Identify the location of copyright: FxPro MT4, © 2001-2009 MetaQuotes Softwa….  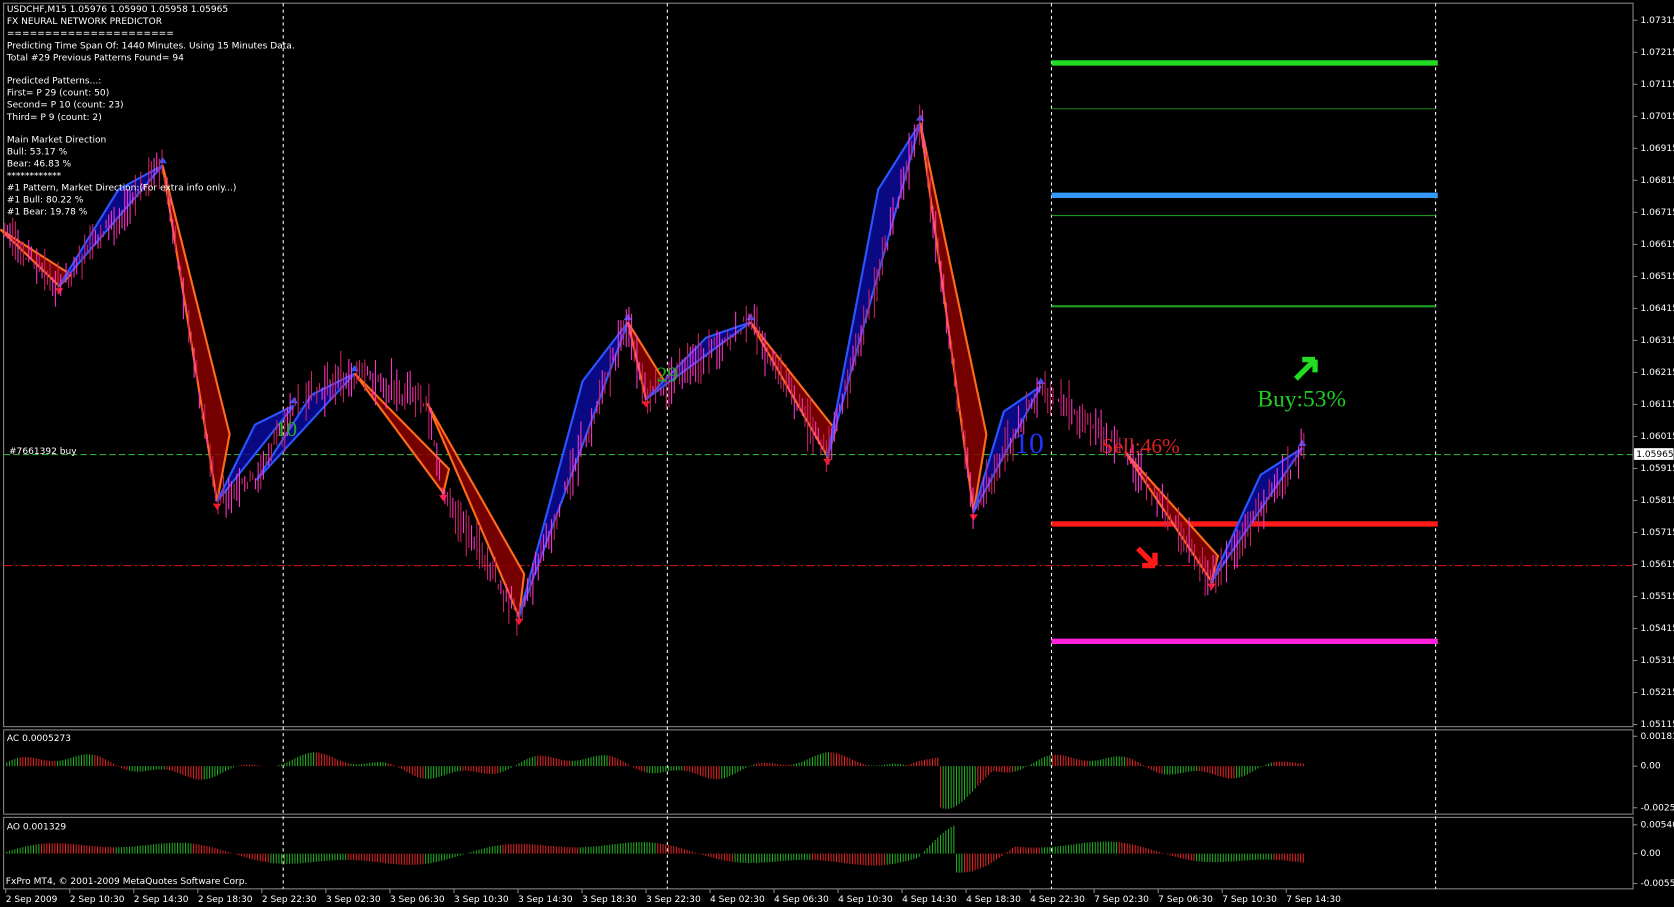
(127, 882).